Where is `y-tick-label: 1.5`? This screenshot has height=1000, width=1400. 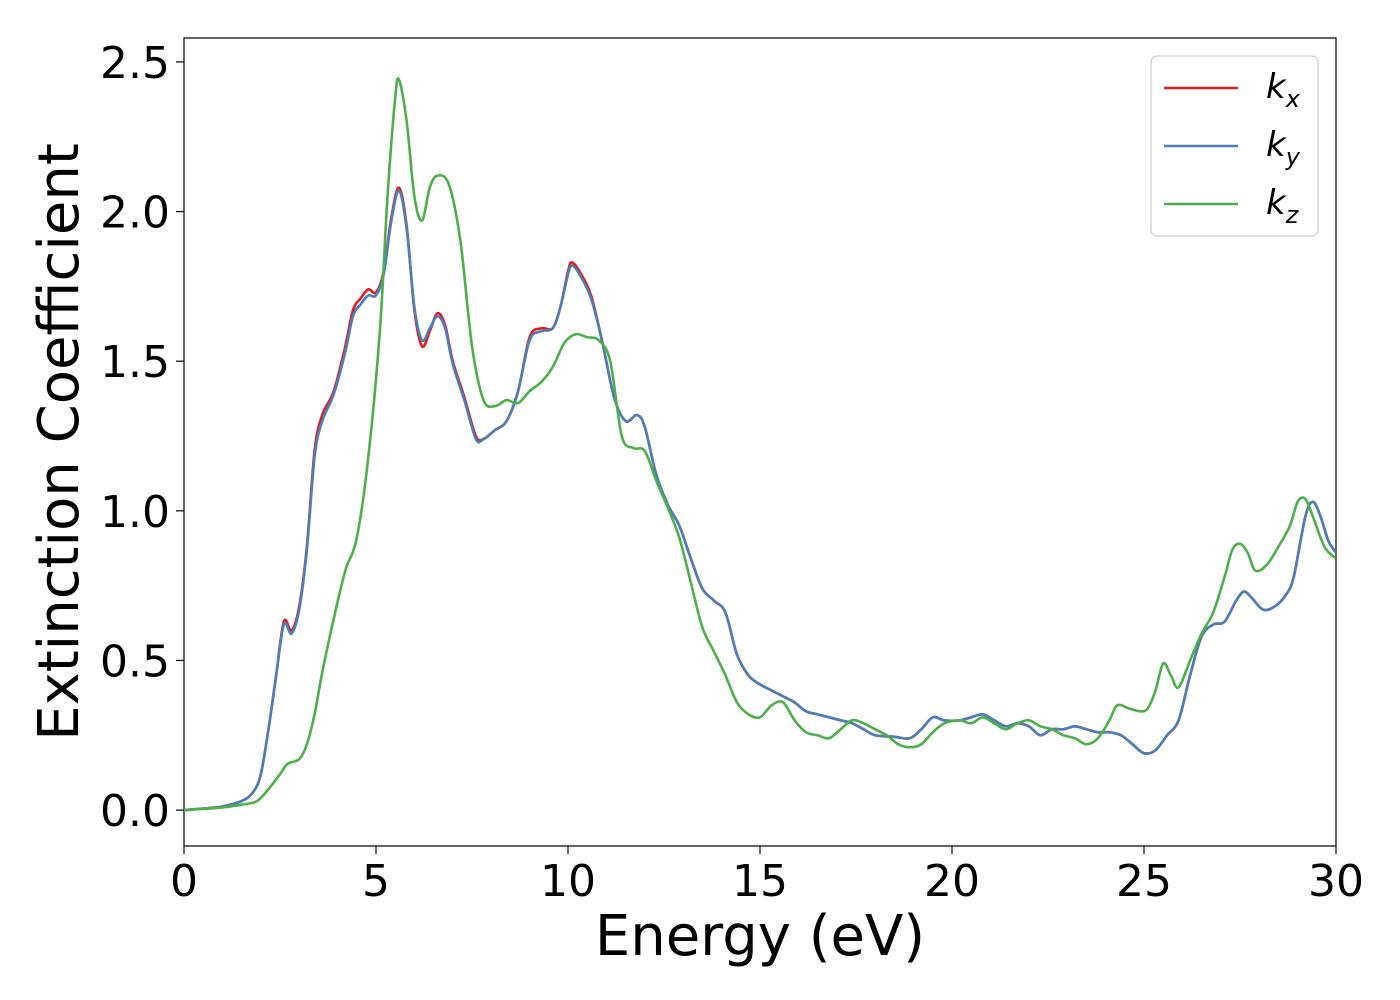
y-tick-label: 1.5 is located at coordinates (135, 362).